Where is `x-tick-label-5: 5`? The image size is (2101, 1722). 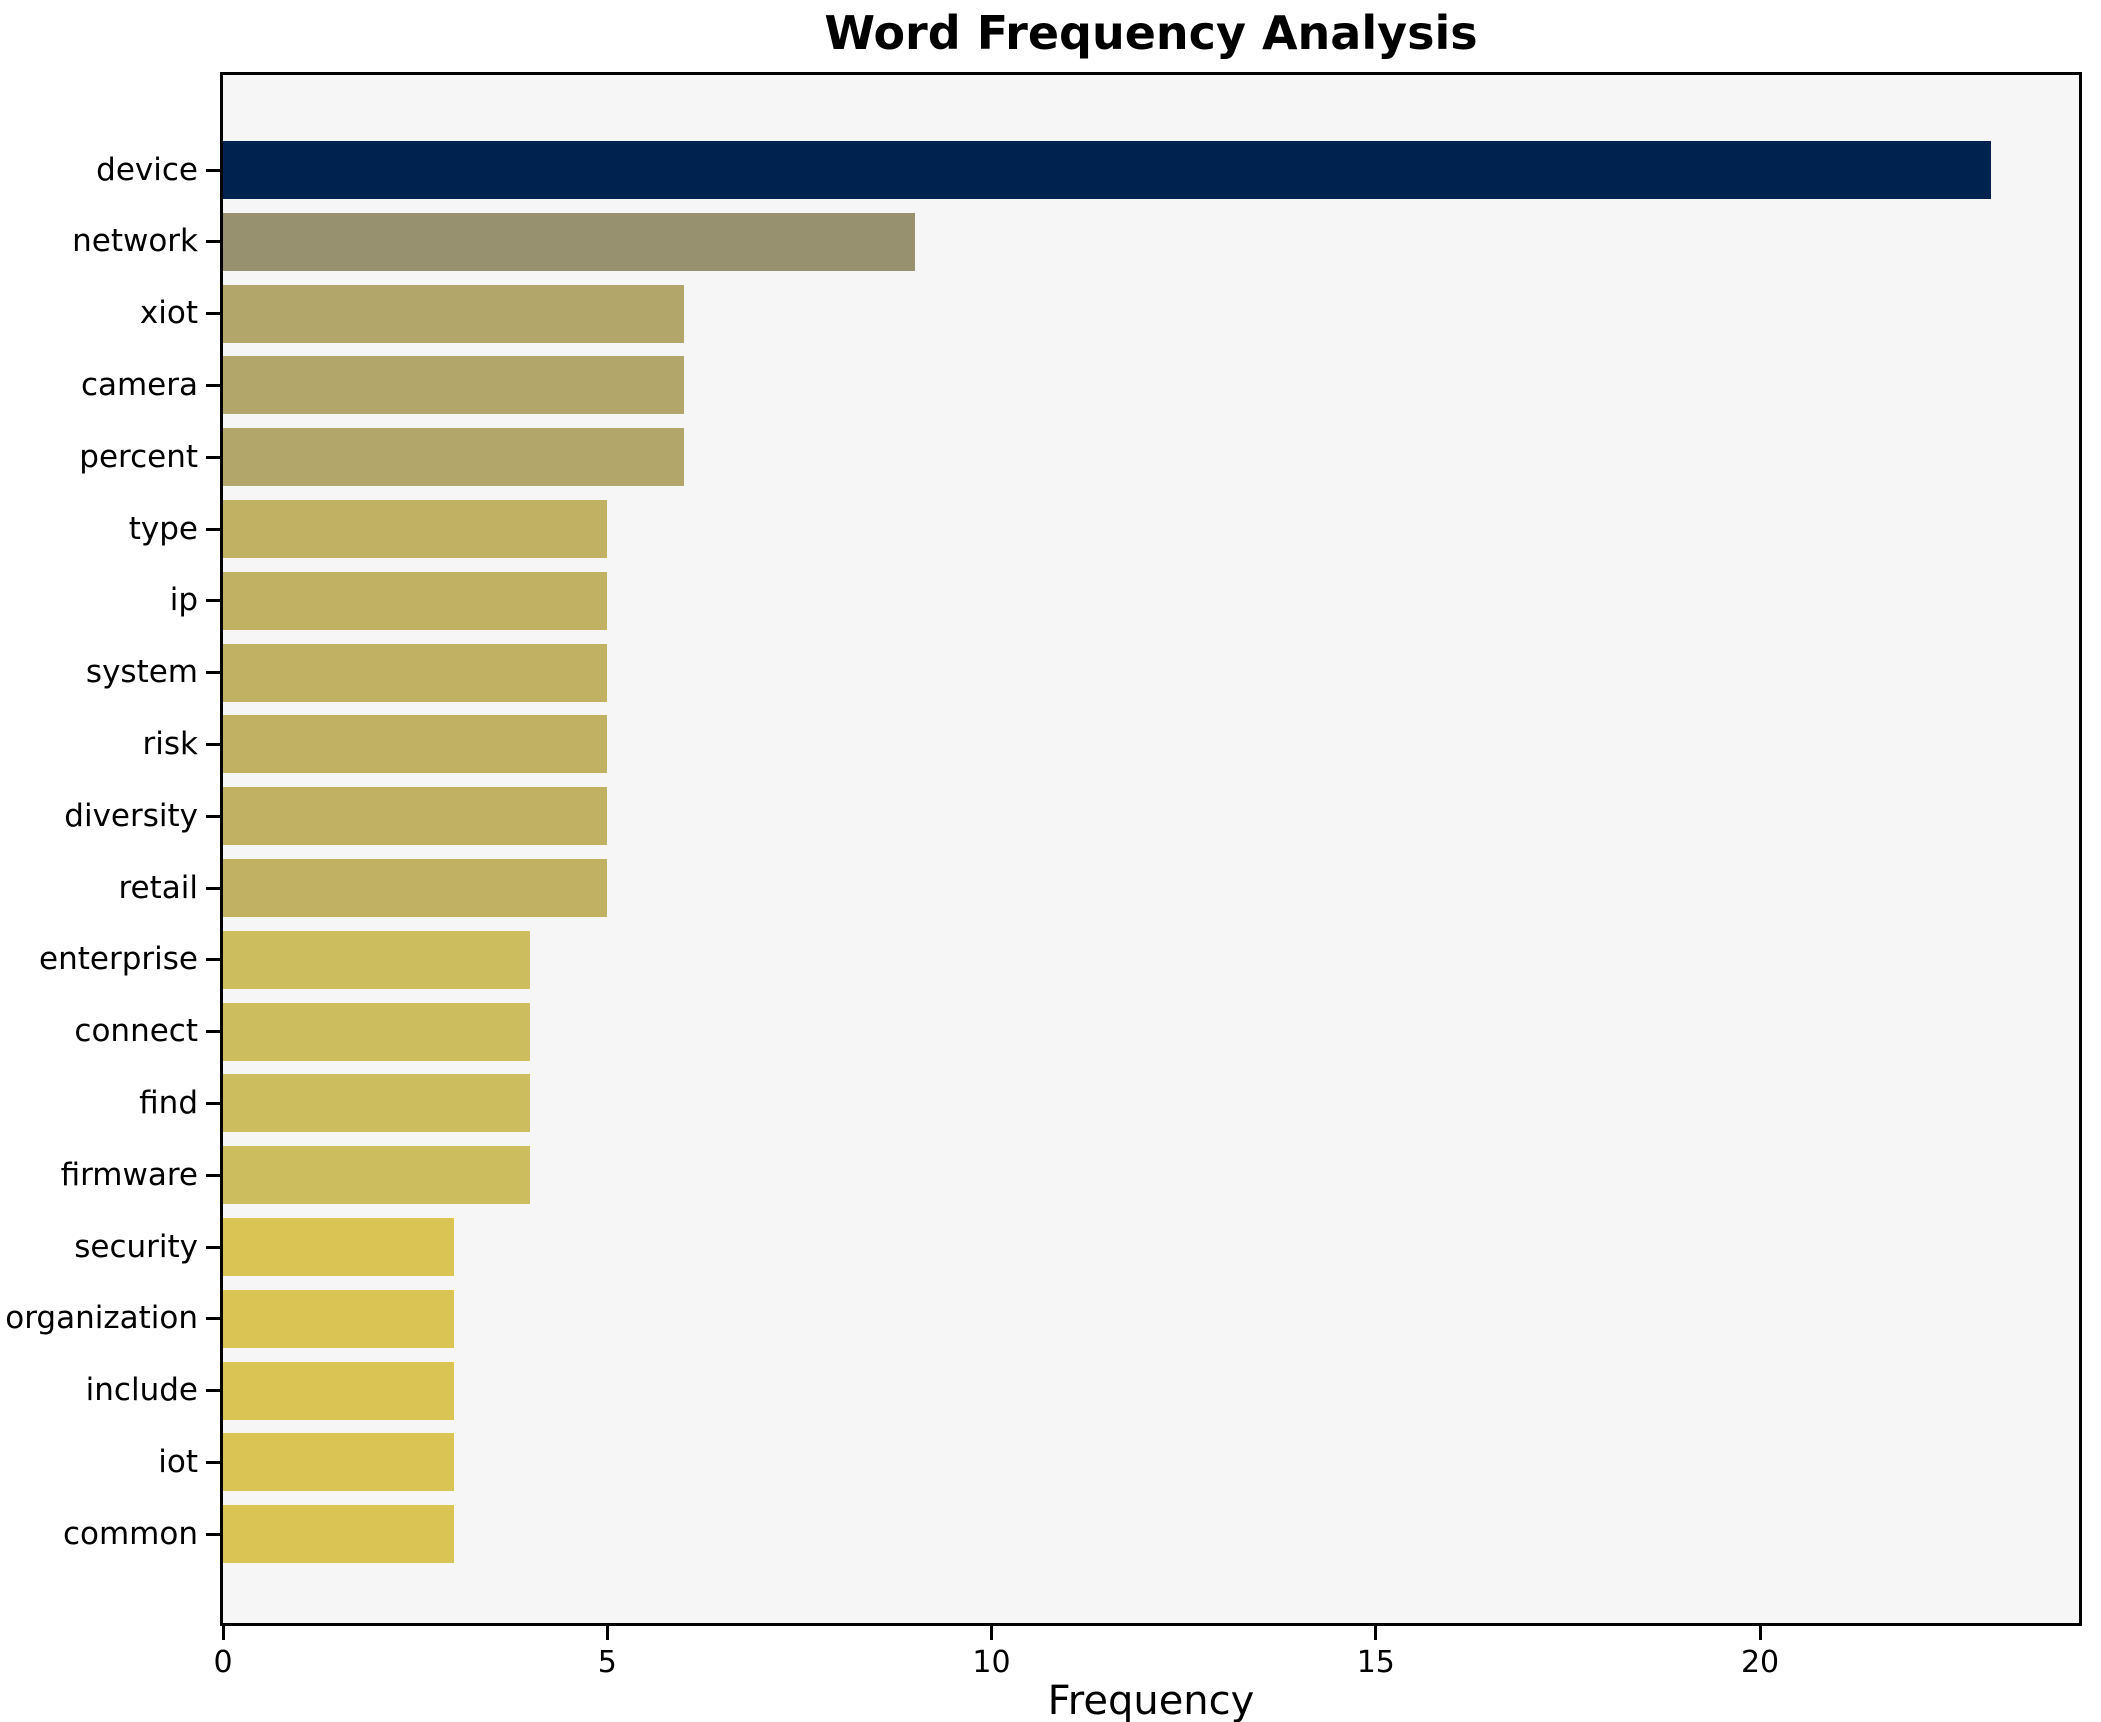 x-tick-label-5: 5 is located at coordinates (607, 1662).